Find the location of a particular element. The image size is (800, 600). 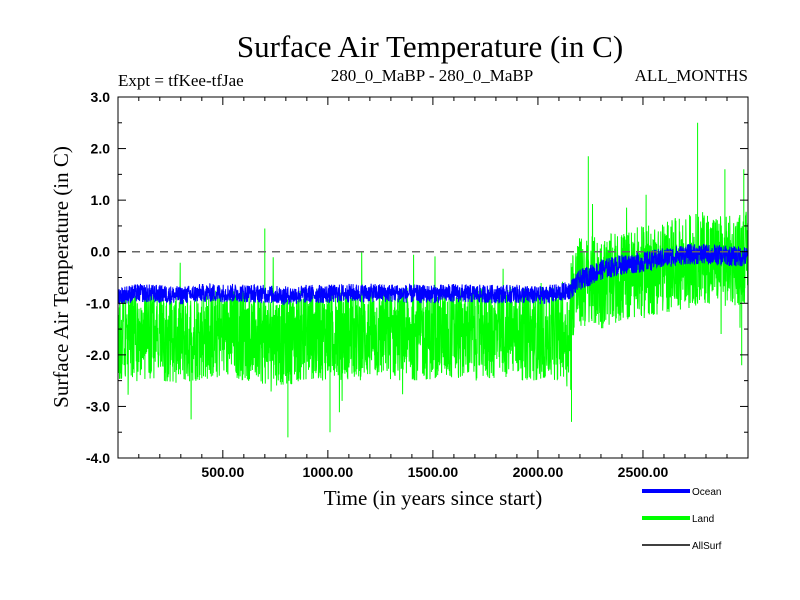

y-tick-label: -4.0 is located at coordinates (98, 458).